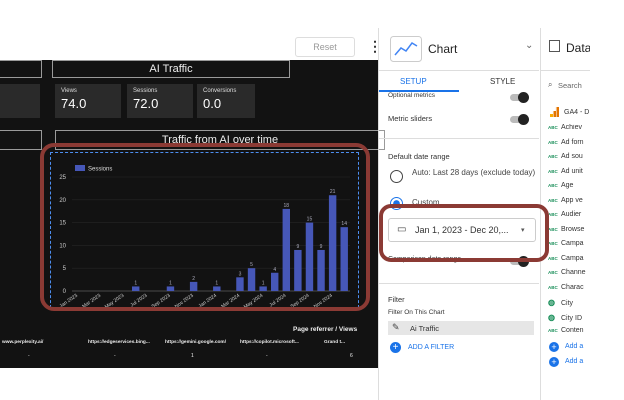 The width and height of the screenshot is (624, 400). I want to click on data-label: 3, so click(240, 274).